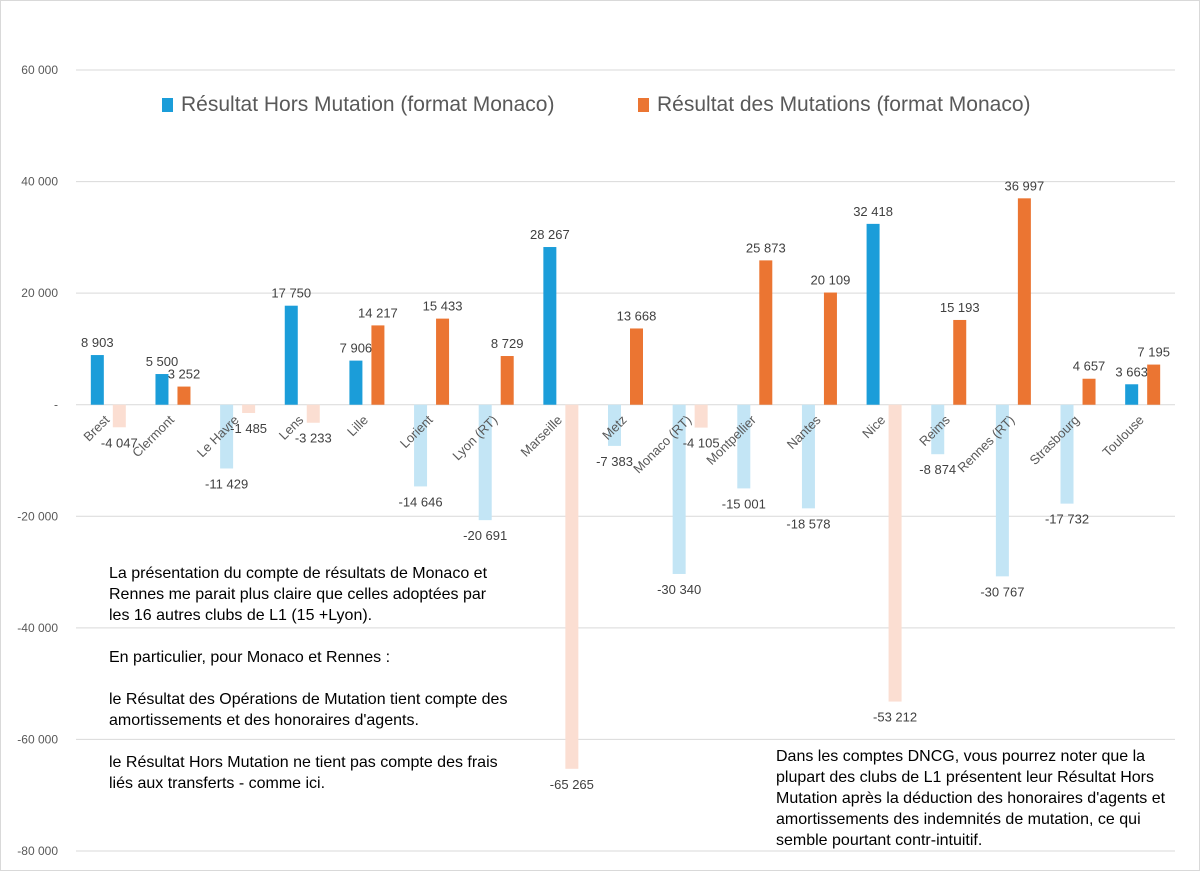 The image size is (1200, 871). I want to click on legend-label-hors-mutation: Résultat Hors Mutation (format Monaco), so click(368, 104).